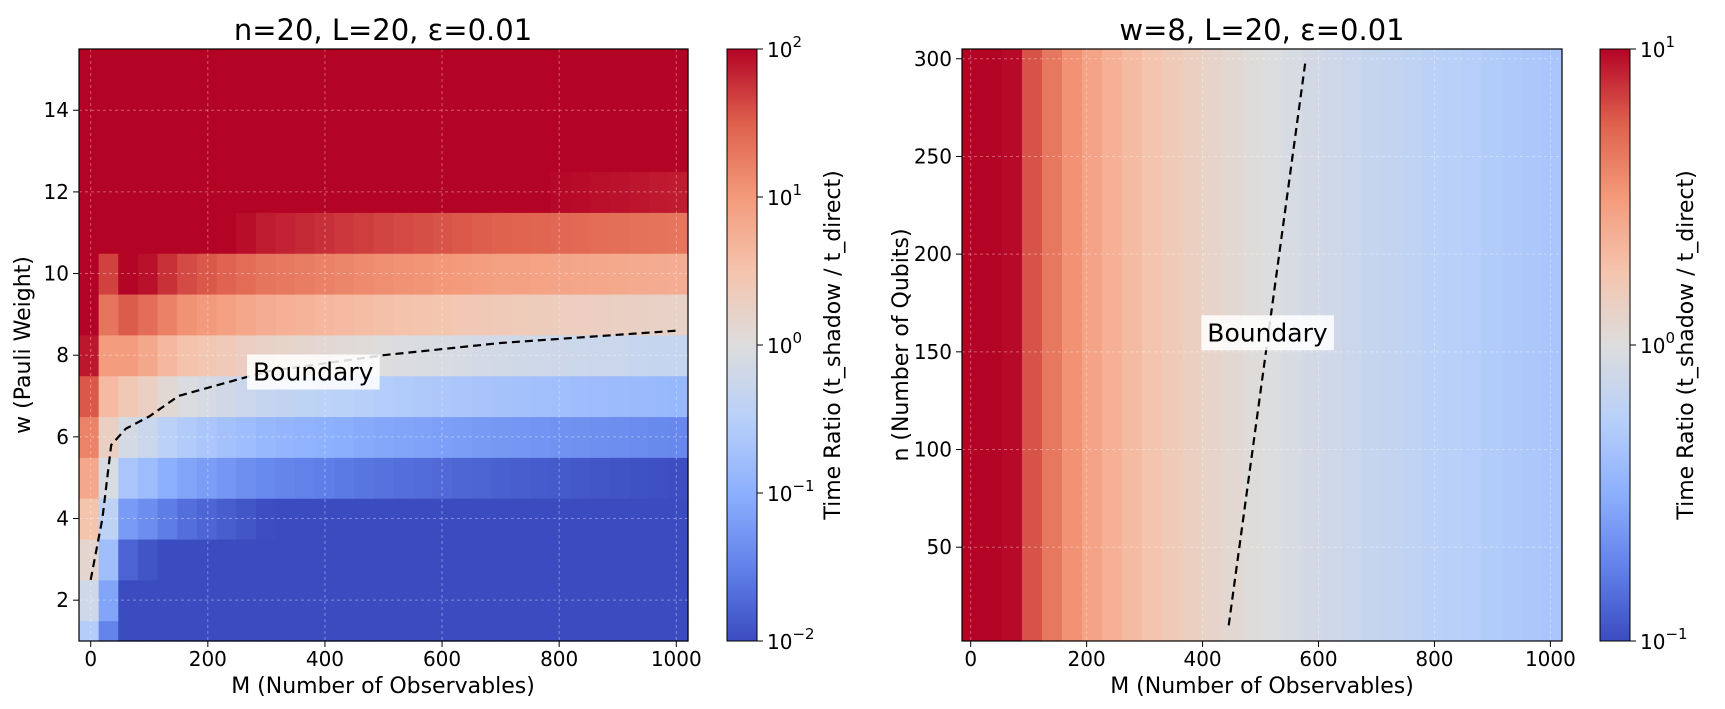 The image size is (1725, 709). I want to click on chart-right-y-axis-label: n (Number of Qubits), so click(901, 344).